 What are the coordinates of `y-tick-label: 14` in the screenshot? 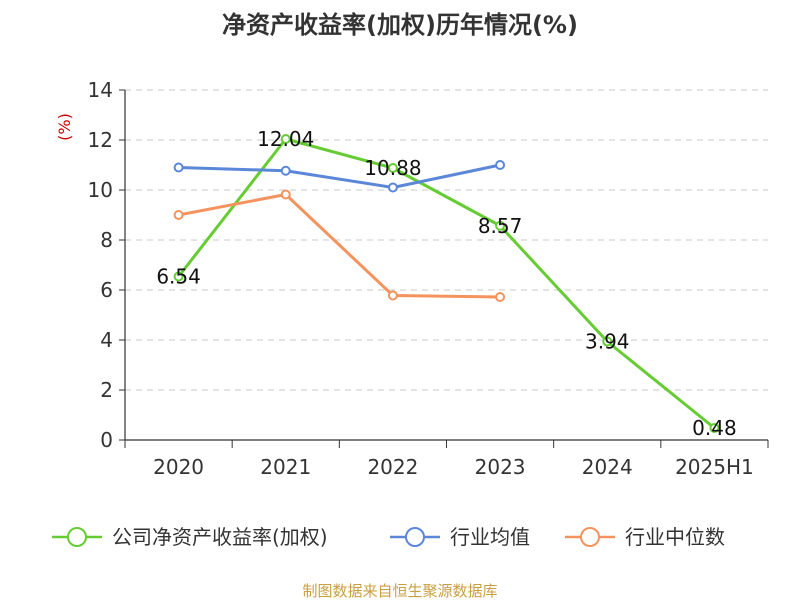 It's located at (100, 90).